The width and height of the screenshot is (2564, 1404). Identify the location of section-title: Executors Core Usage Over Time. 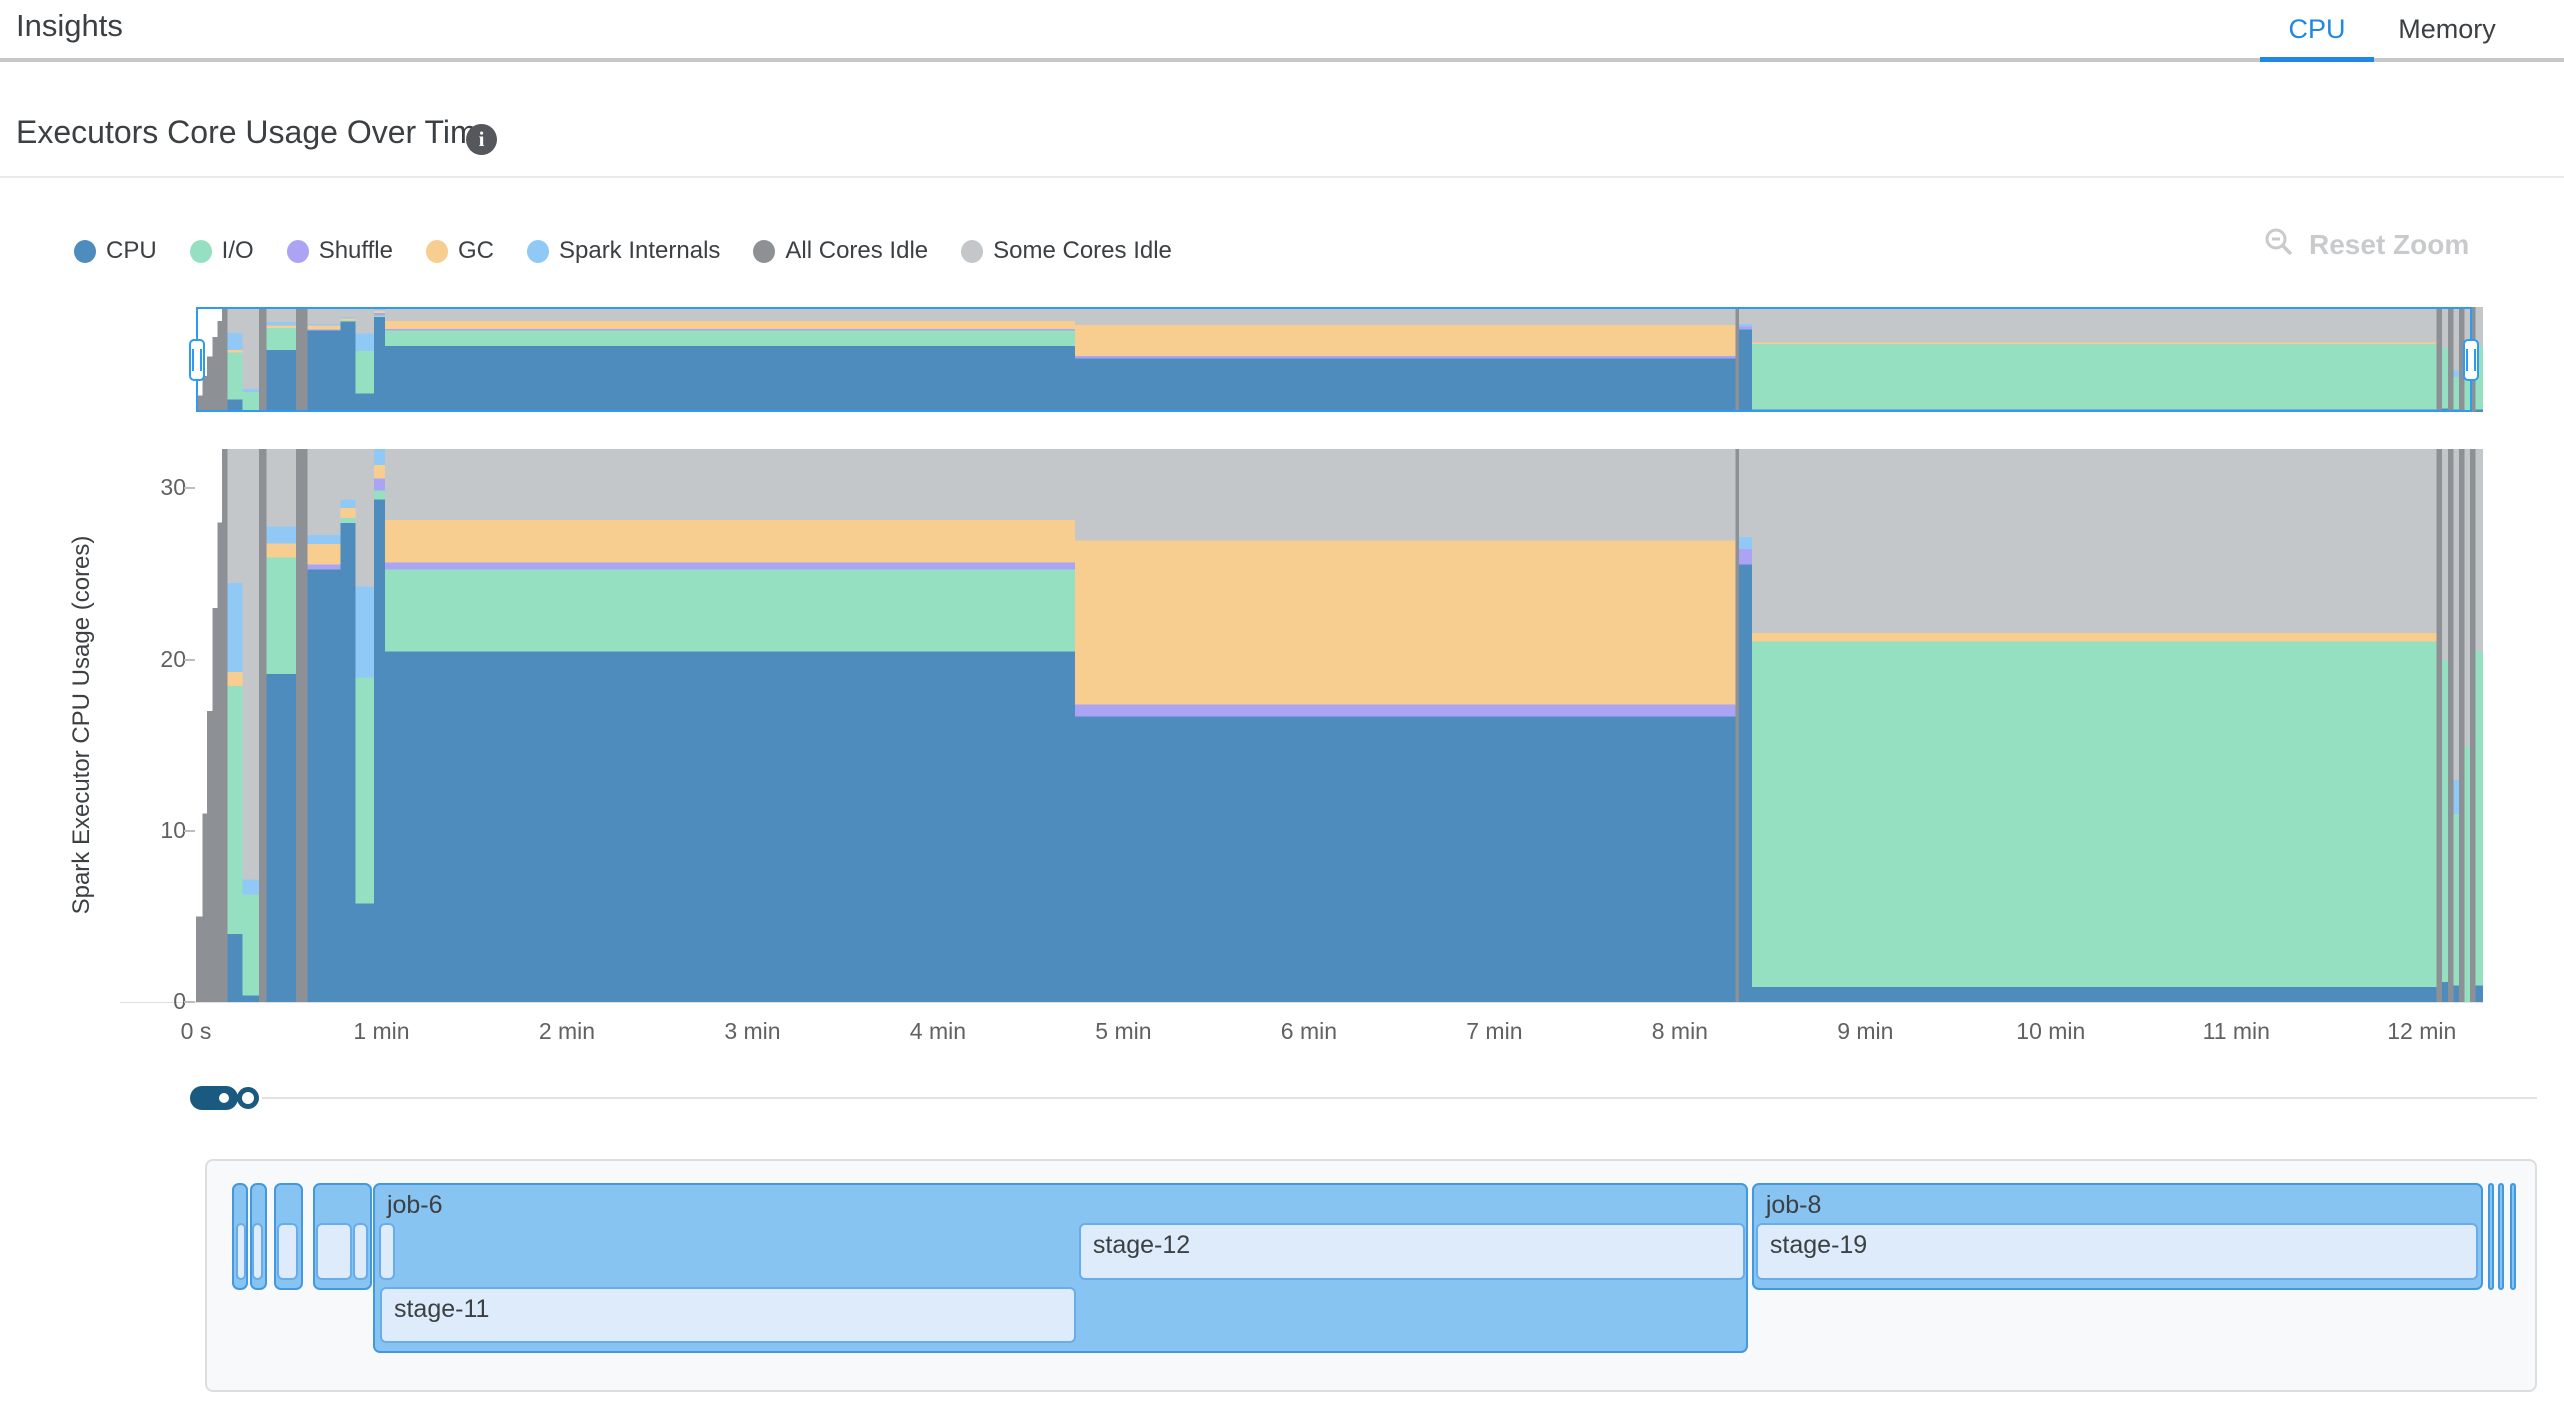
(255, 132).